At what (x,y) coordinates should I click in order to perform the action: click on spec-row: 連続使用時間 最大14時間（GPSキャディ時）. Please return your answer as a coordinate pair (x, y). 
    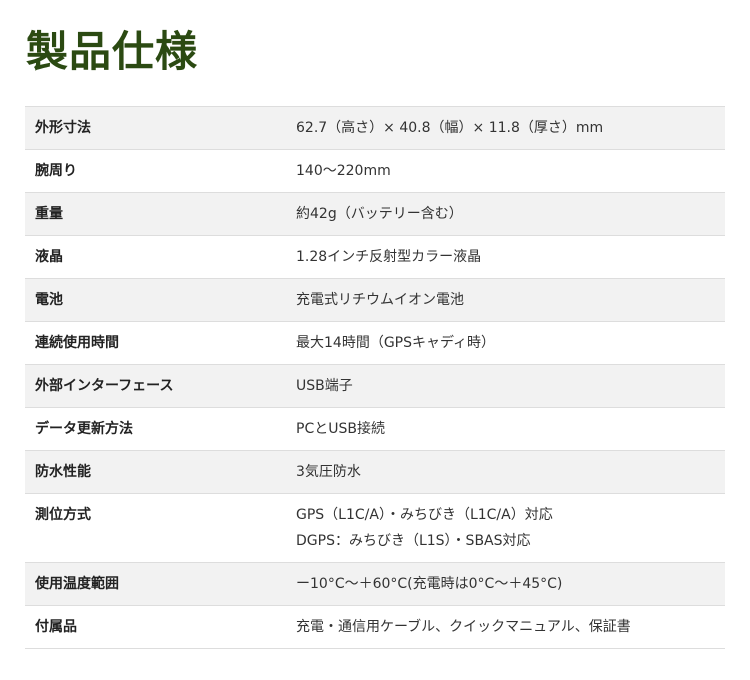
    Looking at the image, I should click on (375, 343).